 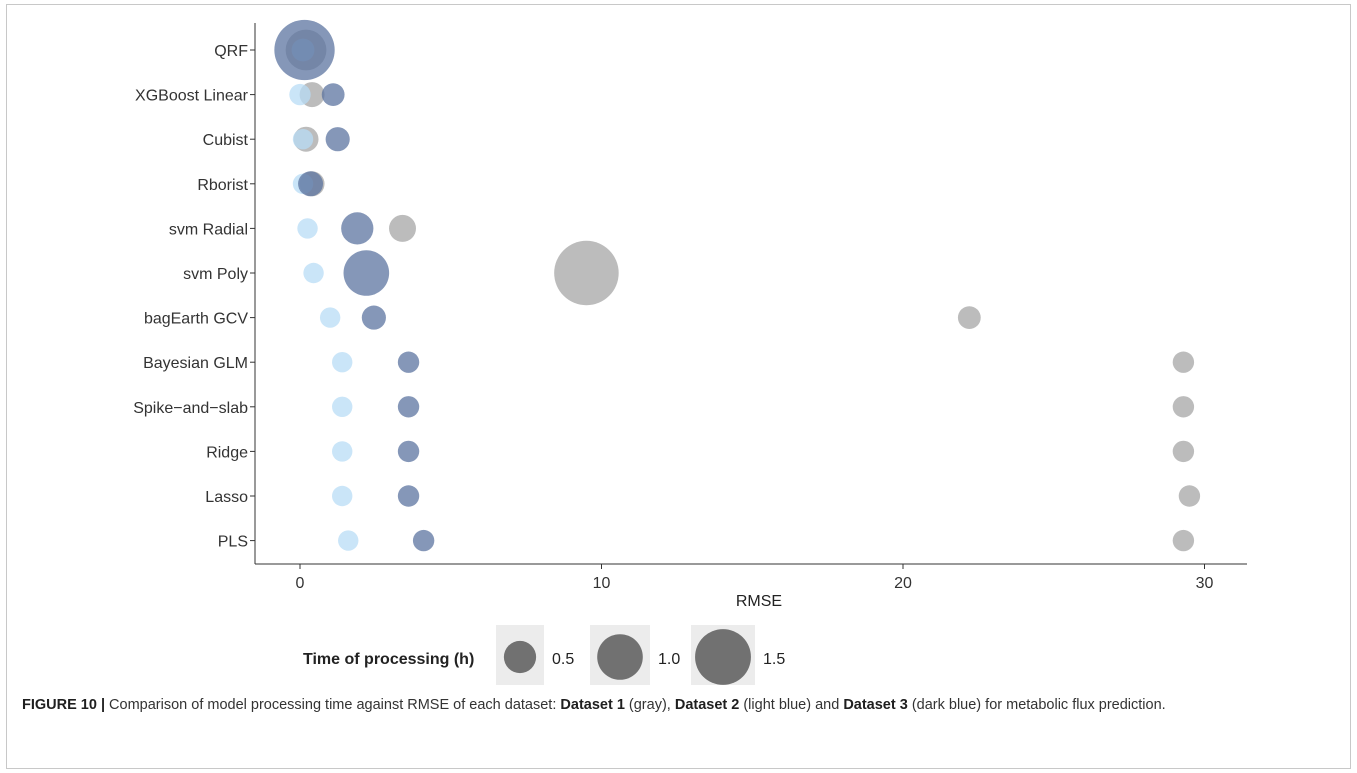 I want to click on size-legend-title: Time of processing (h), so click(x=388, y=659).